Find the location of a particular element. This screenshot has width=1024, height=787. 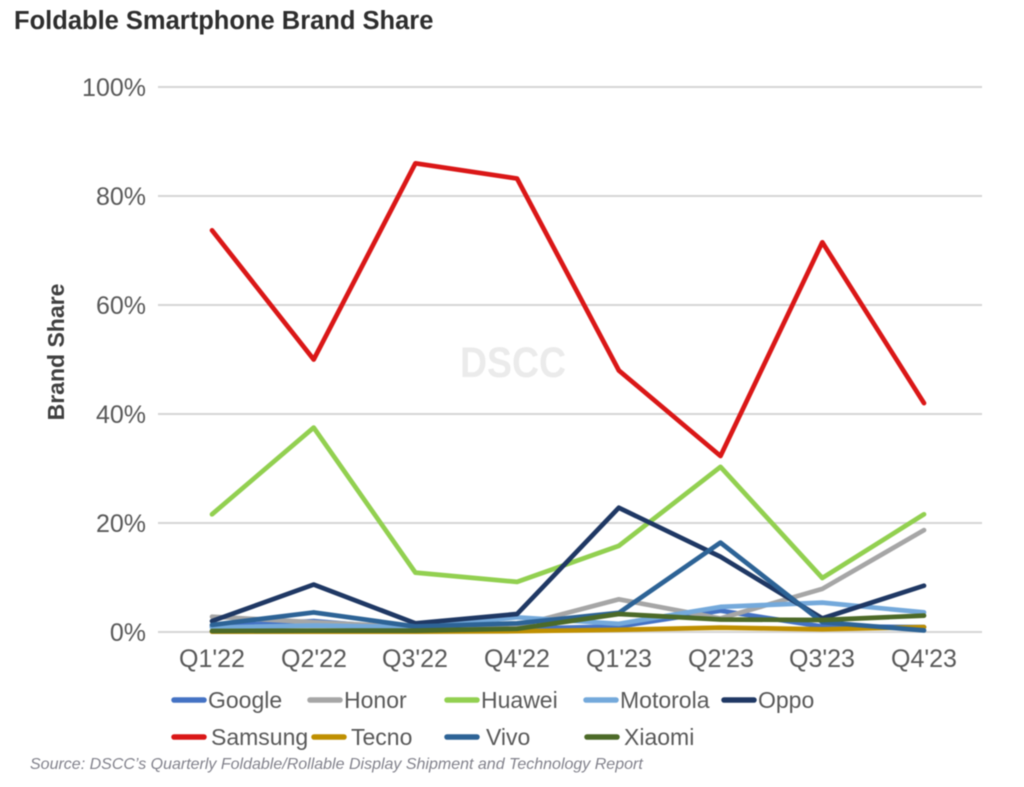

svg-text: 60% is located at coordinates (121, 306).